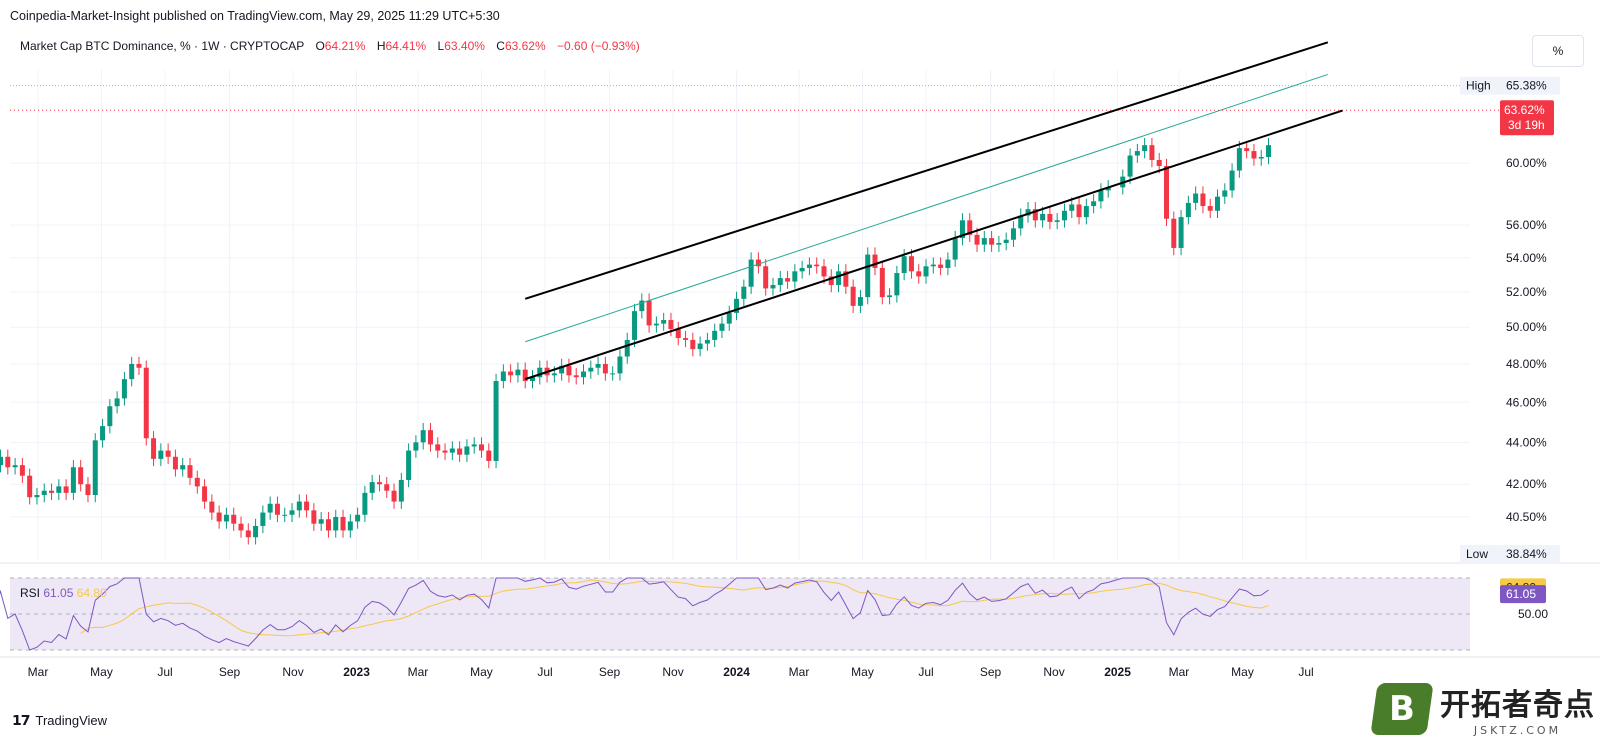  What do you see at coordinates (464, 46) in the screenshot?
I see `low-value: 63.40%` at bounding box center [464, 46].